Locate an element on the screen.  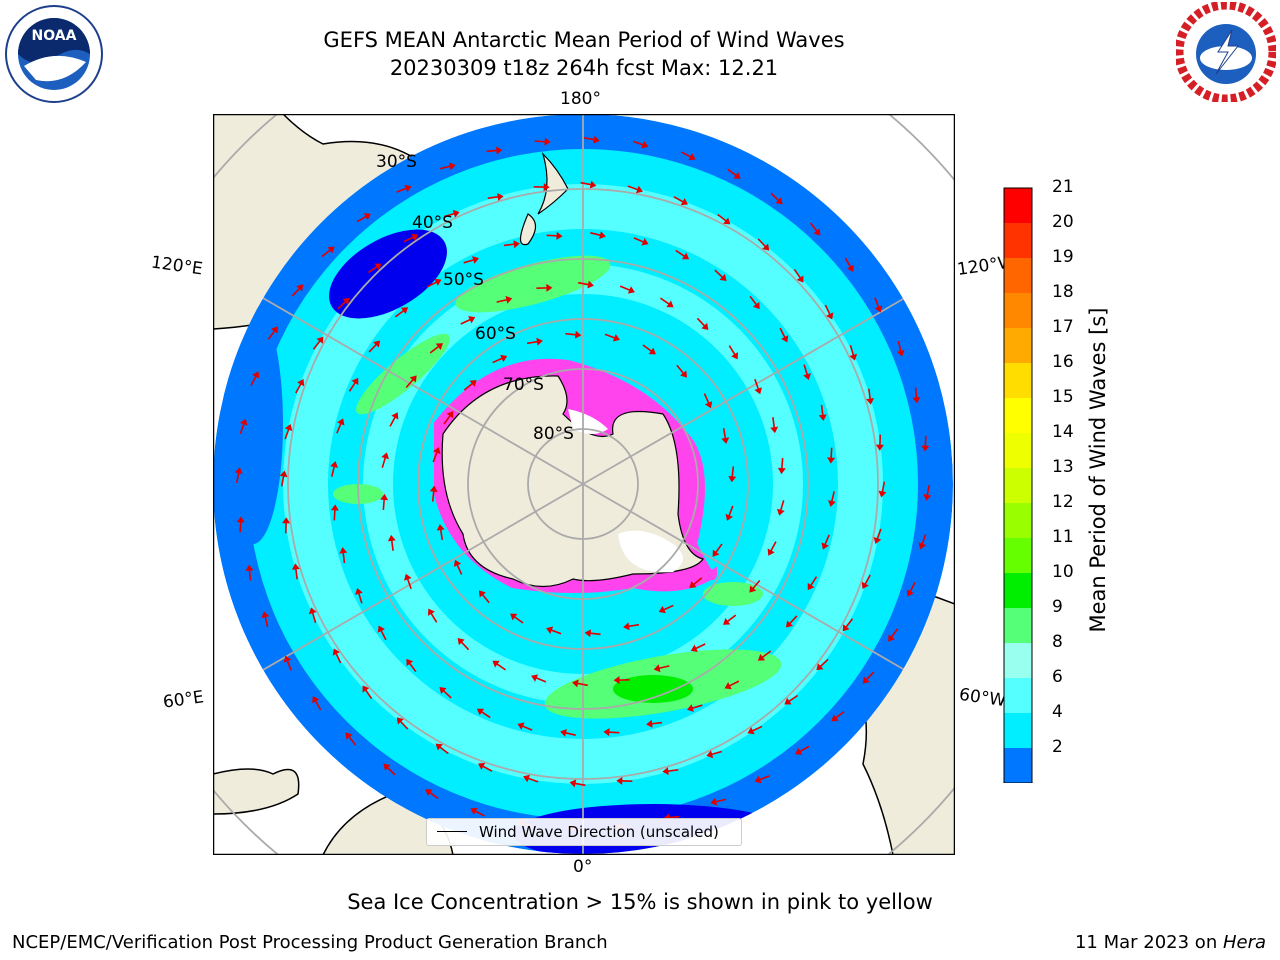
lat-label-40s: 40°S is located at coordinates (432, 223).